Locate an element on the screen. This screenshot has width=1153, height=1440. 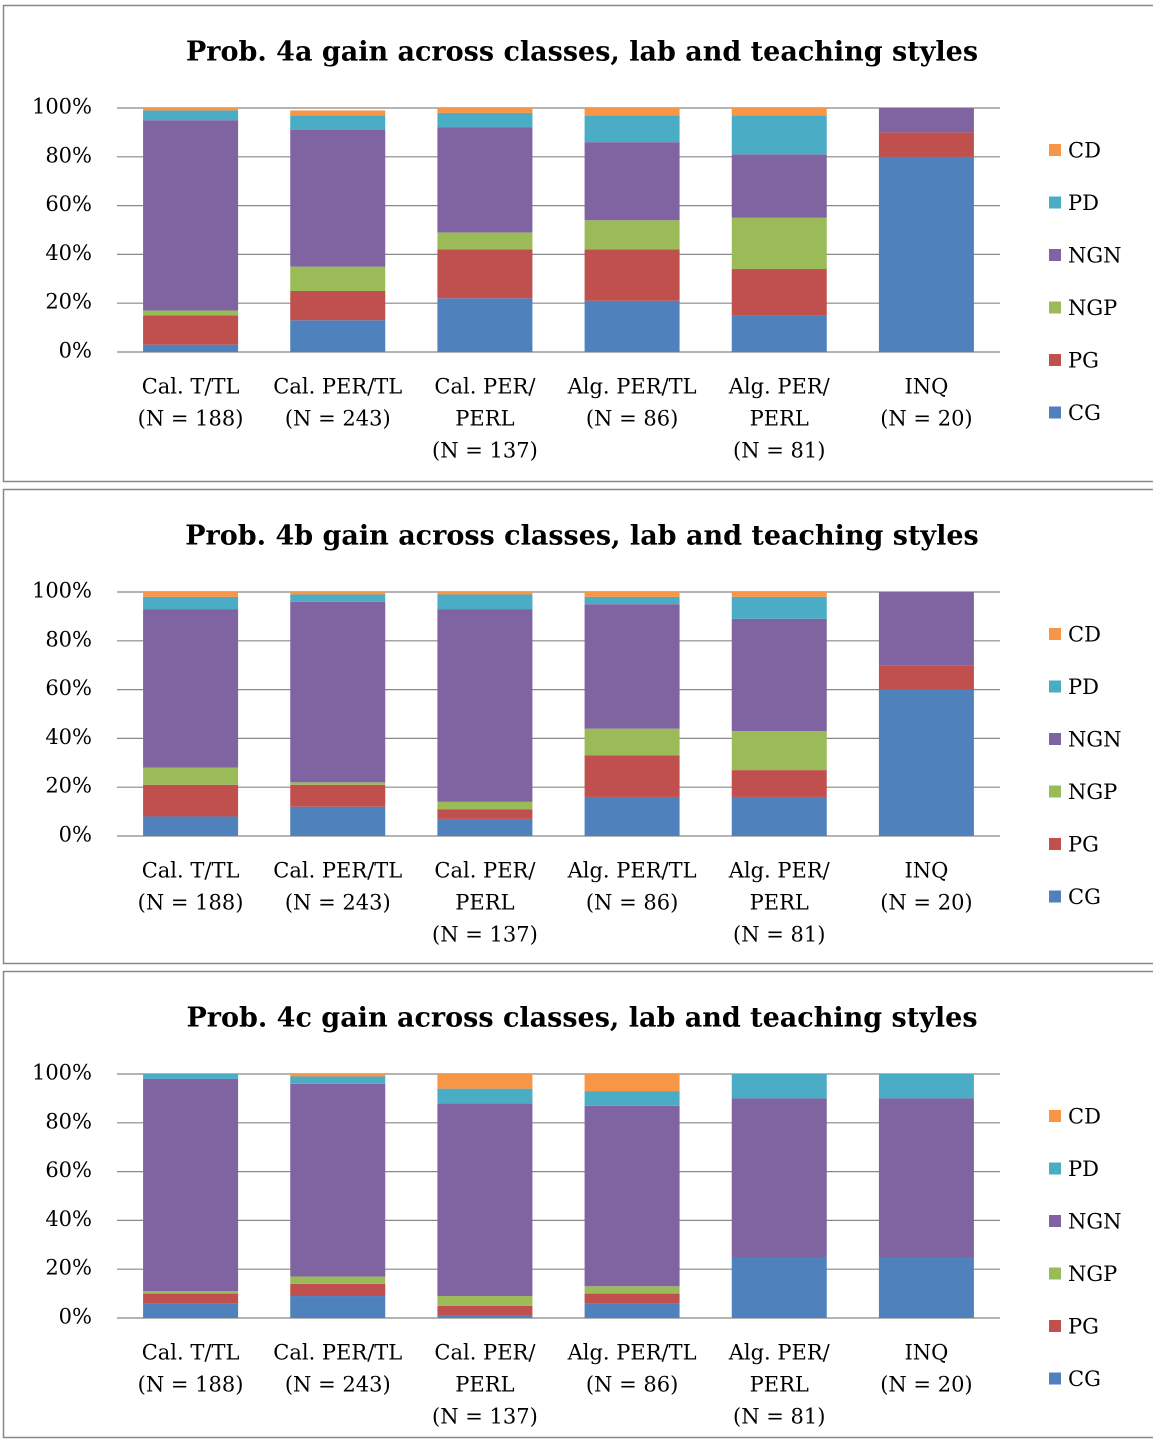
x-tick-label: (N = 20) is located at coordinates (926, 1385).